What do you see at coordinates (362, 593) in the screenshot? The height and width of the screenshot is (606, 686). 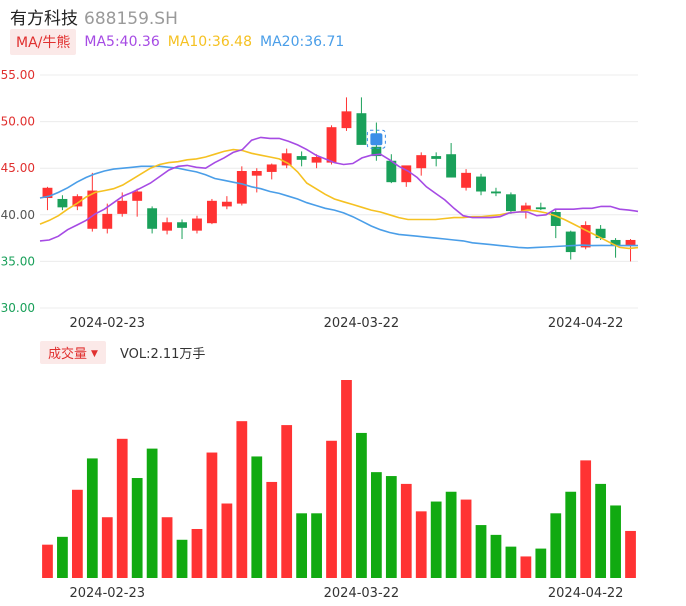 I see `volume-x-tick-label: 2024-03-22` at bounding box center [362, 593].